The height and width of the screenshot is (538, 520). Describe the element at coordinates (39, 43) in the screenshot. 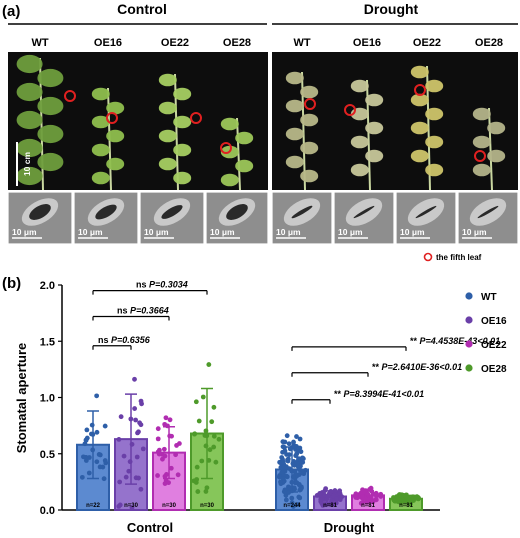

I see `genotype-label: WT` at that location.